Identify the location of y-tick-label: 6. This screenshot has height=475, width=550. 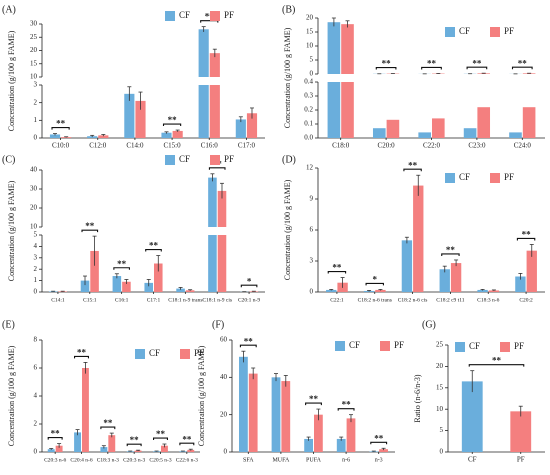
(36, 368).